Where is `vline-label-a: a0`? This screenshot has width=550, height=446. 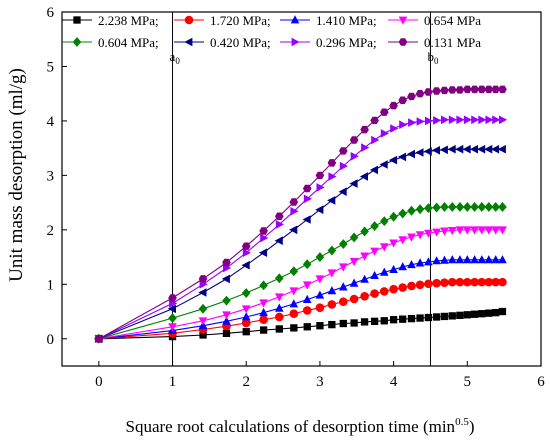 vline-label-a: a0 is located at coordinates (175, 57).